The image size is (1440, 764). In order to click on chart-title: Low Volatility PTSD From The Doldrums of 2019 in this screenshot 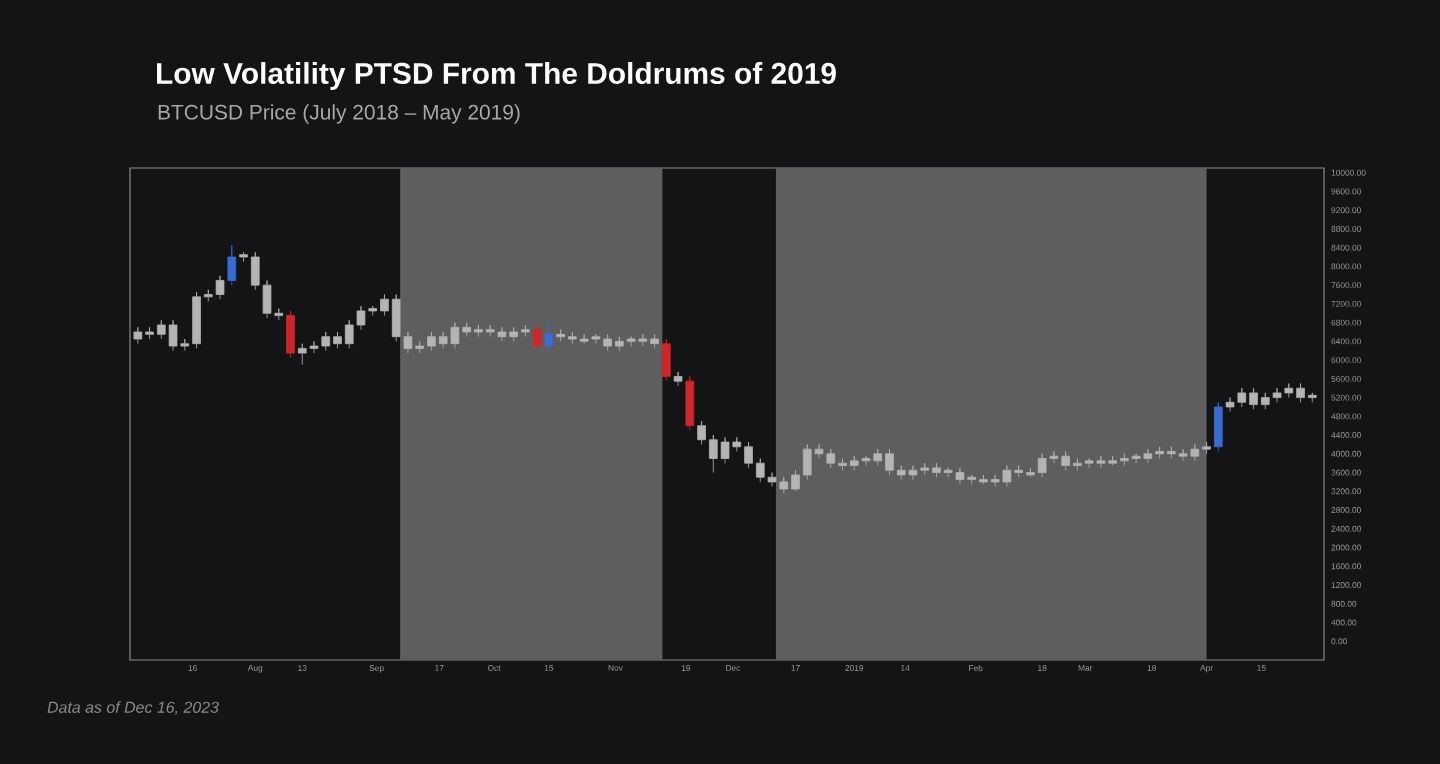, I will do `click(496, 76)`.